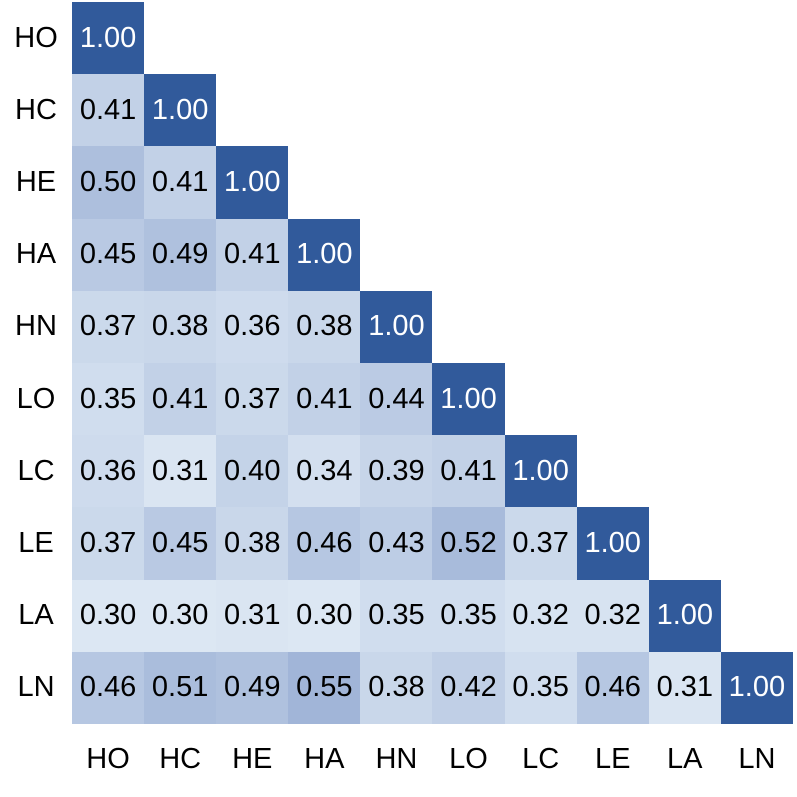 The image size is (797, 797). I want to click on row-label-he: HE, so click(36, 181).